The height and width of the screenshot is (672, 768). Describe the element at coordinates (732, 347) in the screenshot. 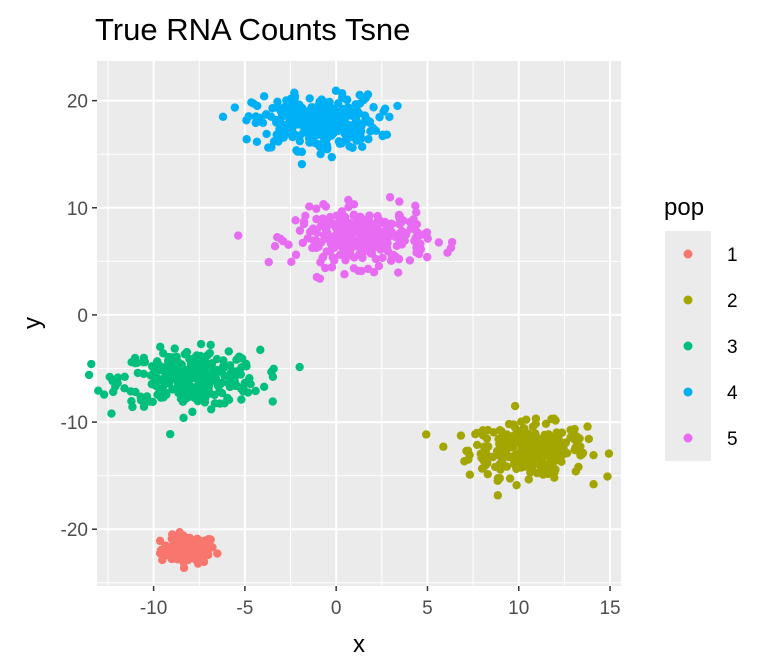

I see `legend-label-3: 3` at that location.